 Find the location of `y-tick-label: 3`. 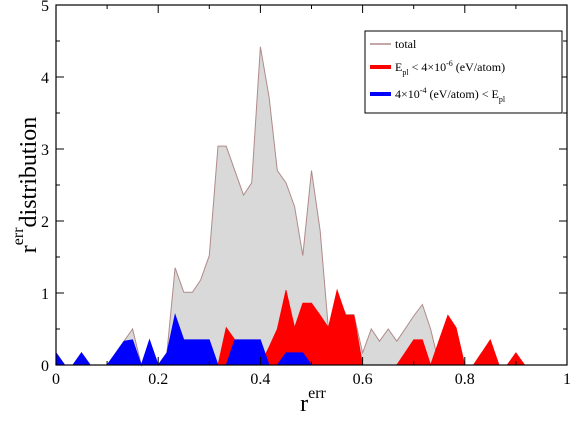

y-tick-label: 3 is located at coordinates (45, 150).